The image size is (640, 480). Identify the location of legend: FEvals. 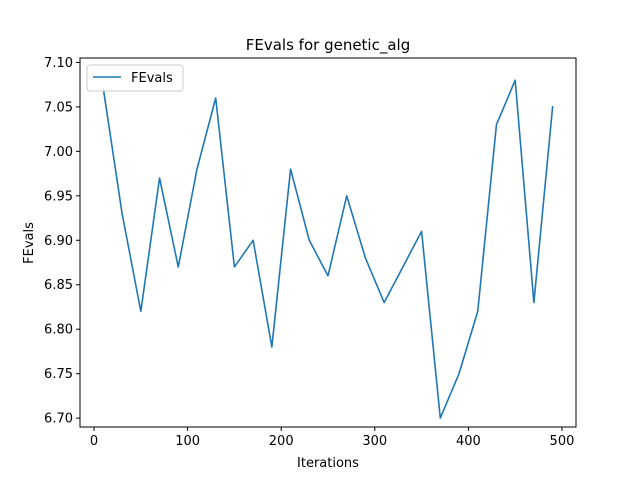
(135, 78).